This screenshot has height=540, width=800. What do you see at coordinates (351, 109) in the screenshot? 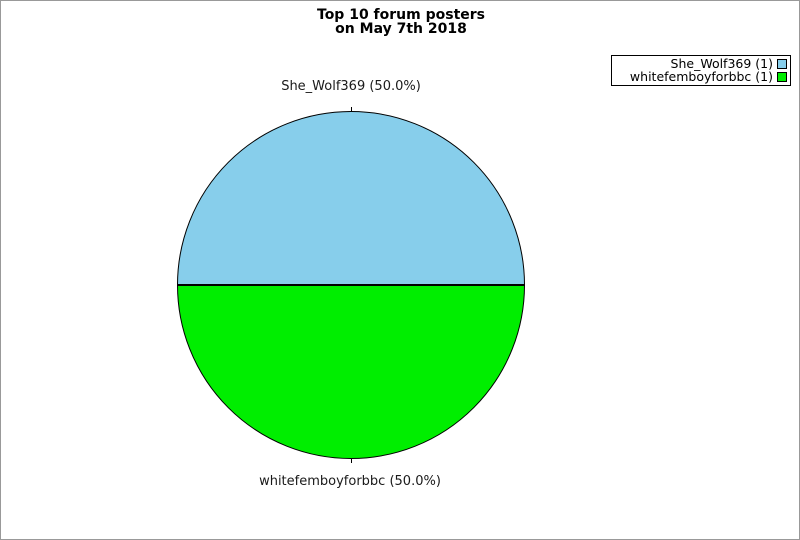
I see `top-leader-tick` at bounding box center [351, 109].